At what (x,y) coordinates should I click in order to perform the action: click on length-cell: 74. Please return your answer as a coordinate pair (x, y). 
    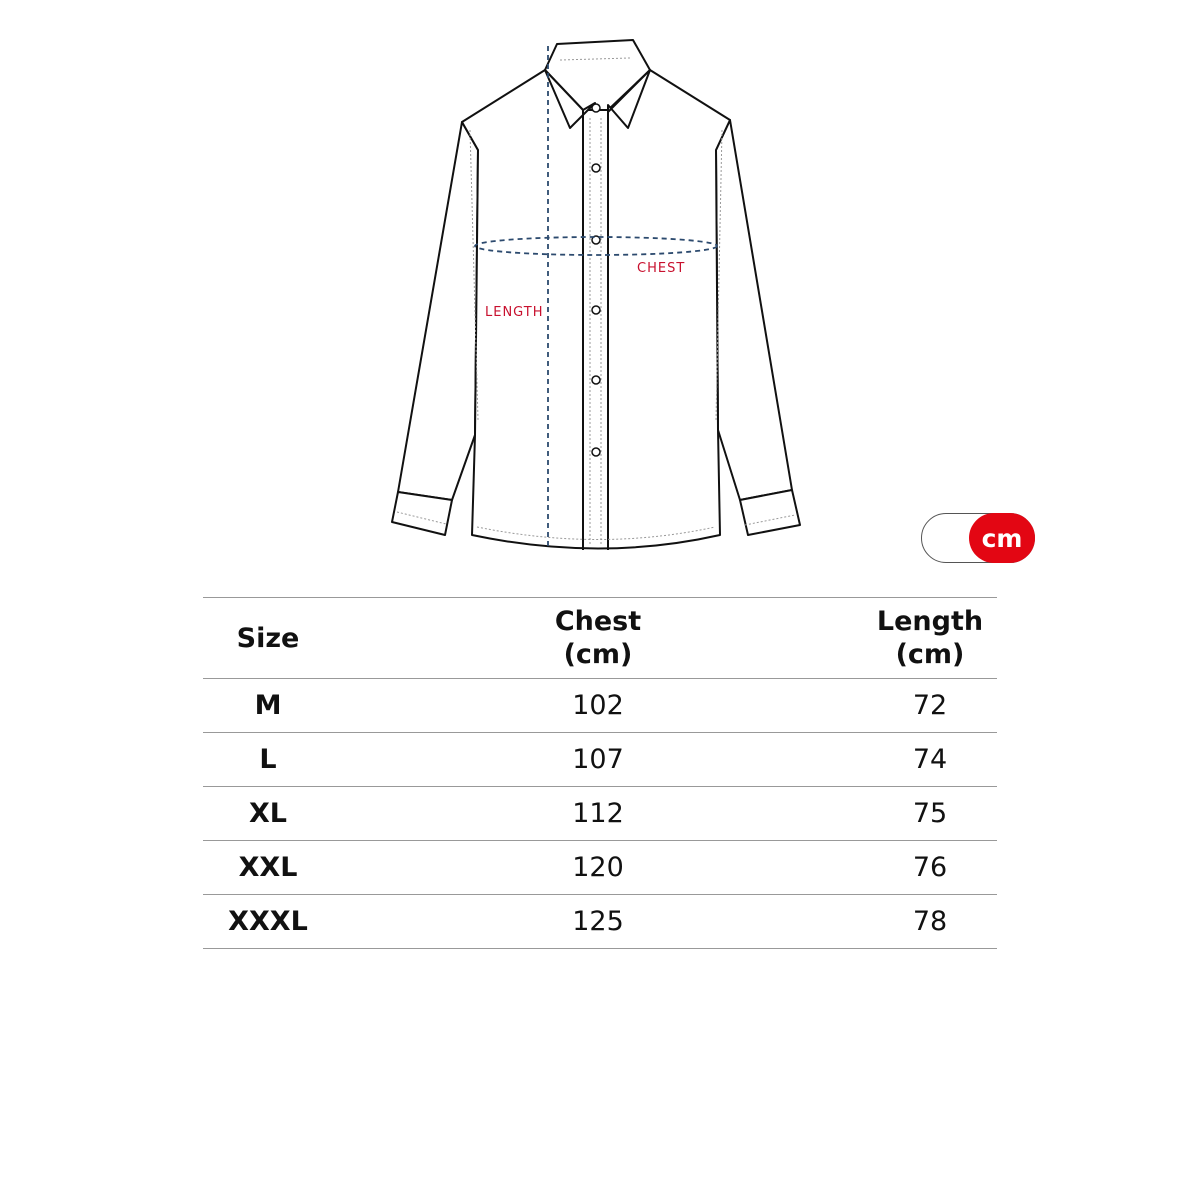
    Looking at the image, I should click on (930, 759).